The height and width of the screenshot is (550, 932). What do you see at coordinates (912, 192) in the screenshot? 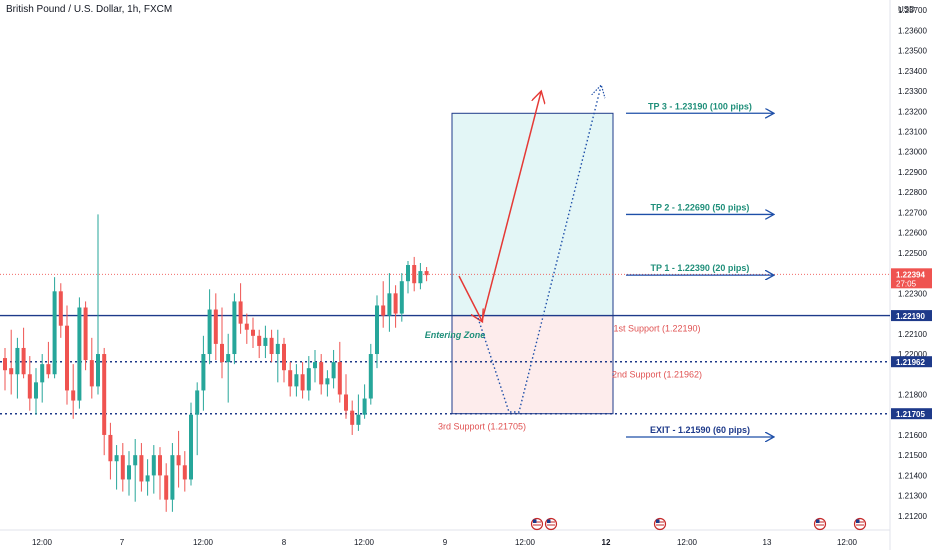
I see `y-tick-label: 1.22800` at bounding box center [912, 192].